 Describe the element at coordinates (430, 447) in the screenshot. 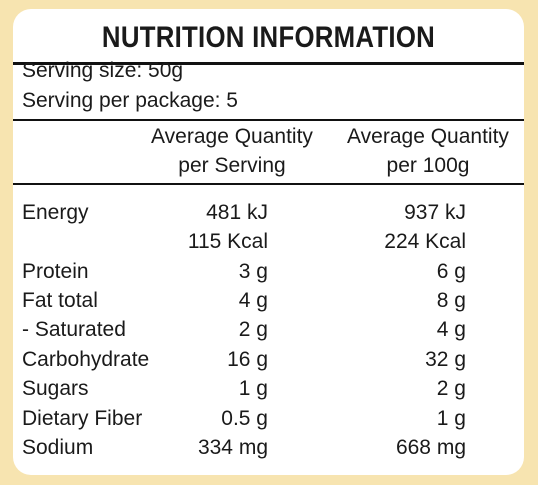

I see `per-100g-value: 668 mg` at that location.